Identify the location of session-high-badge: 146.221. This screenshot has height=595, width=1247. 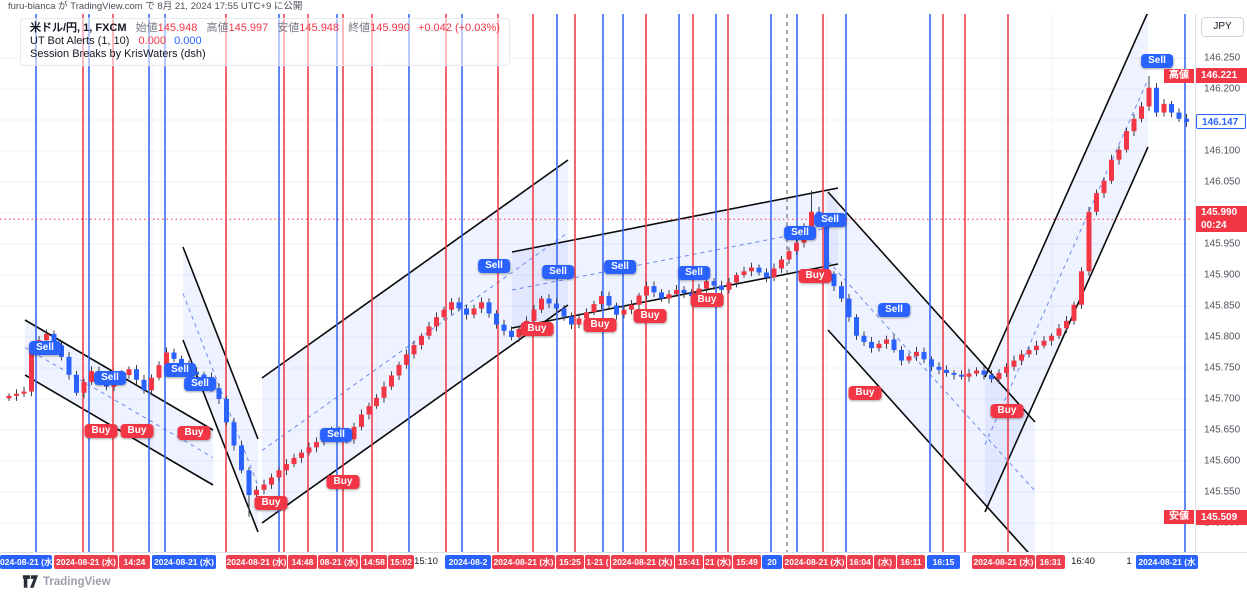
(1221, 76).